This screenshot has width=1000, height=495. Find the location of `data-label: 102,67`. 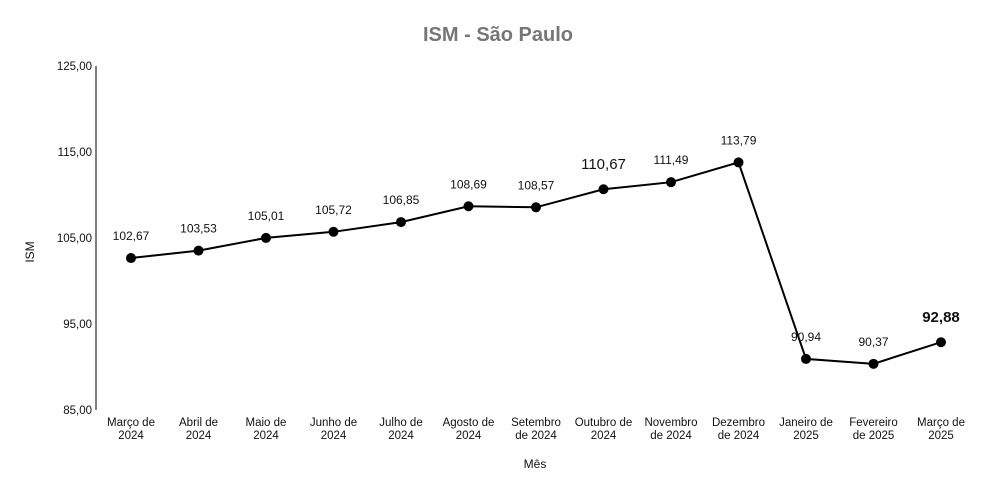

data-label: 102,67 is located at coordinates (131, 236).